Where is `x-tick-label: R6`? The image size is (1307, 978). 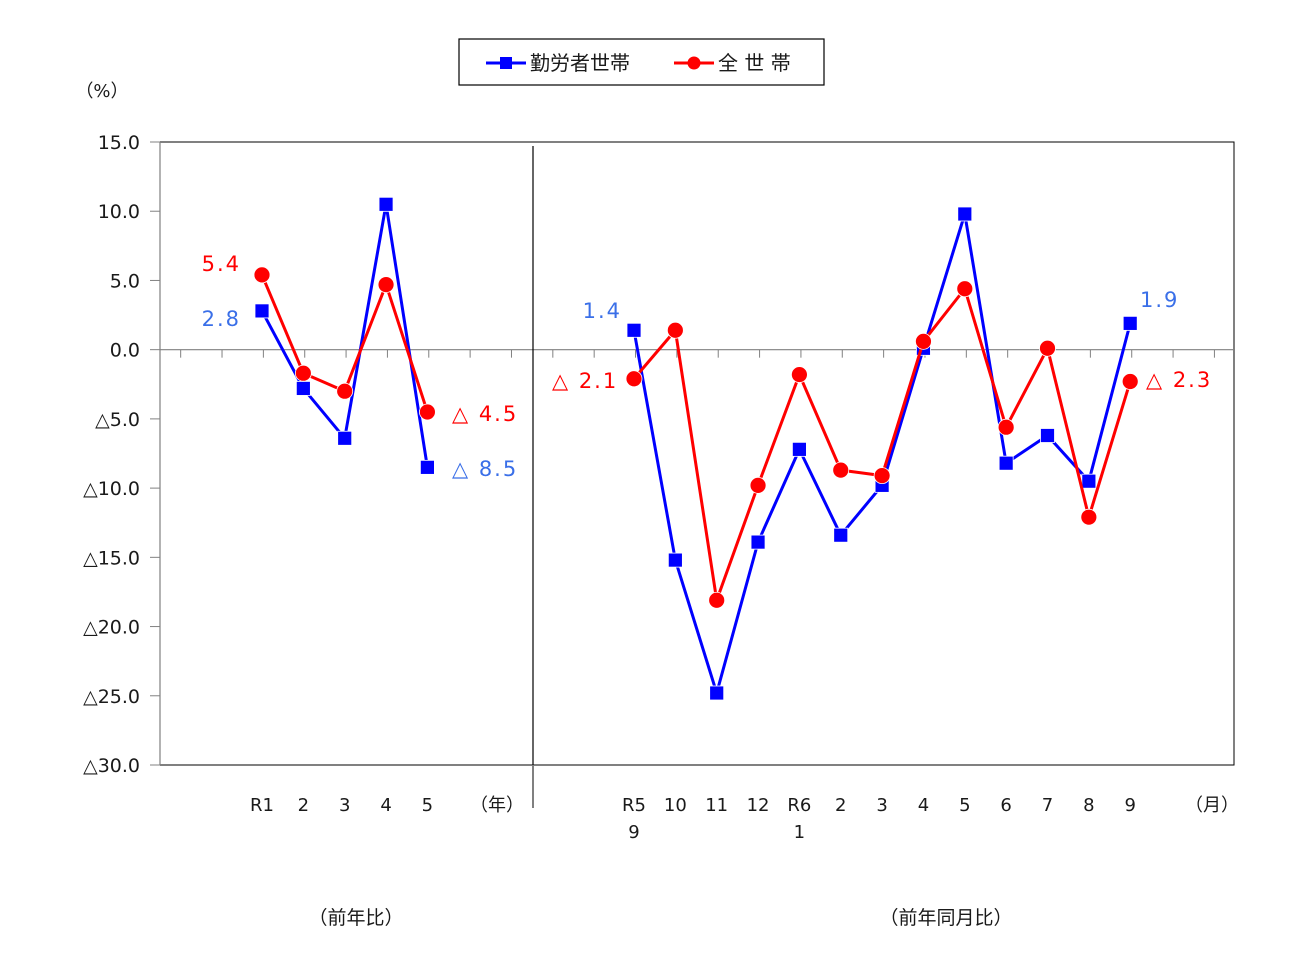 x-tick-label: R6 is located at coordinates (799, 805).